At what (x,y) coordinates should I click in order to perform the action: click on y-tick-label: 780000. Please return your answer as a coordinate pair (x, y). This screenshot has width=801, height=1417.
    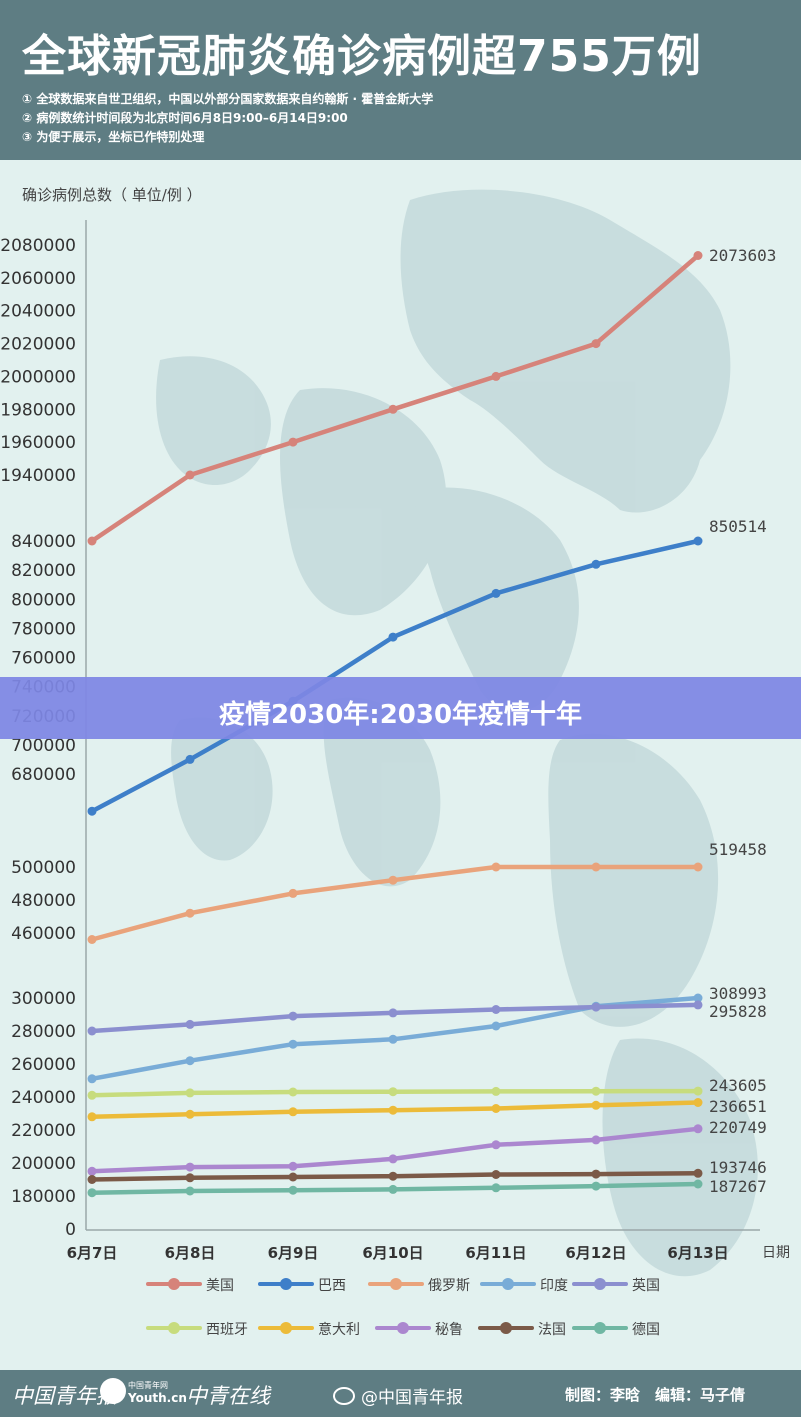
    Looking at the image, I should click on (43, 629).